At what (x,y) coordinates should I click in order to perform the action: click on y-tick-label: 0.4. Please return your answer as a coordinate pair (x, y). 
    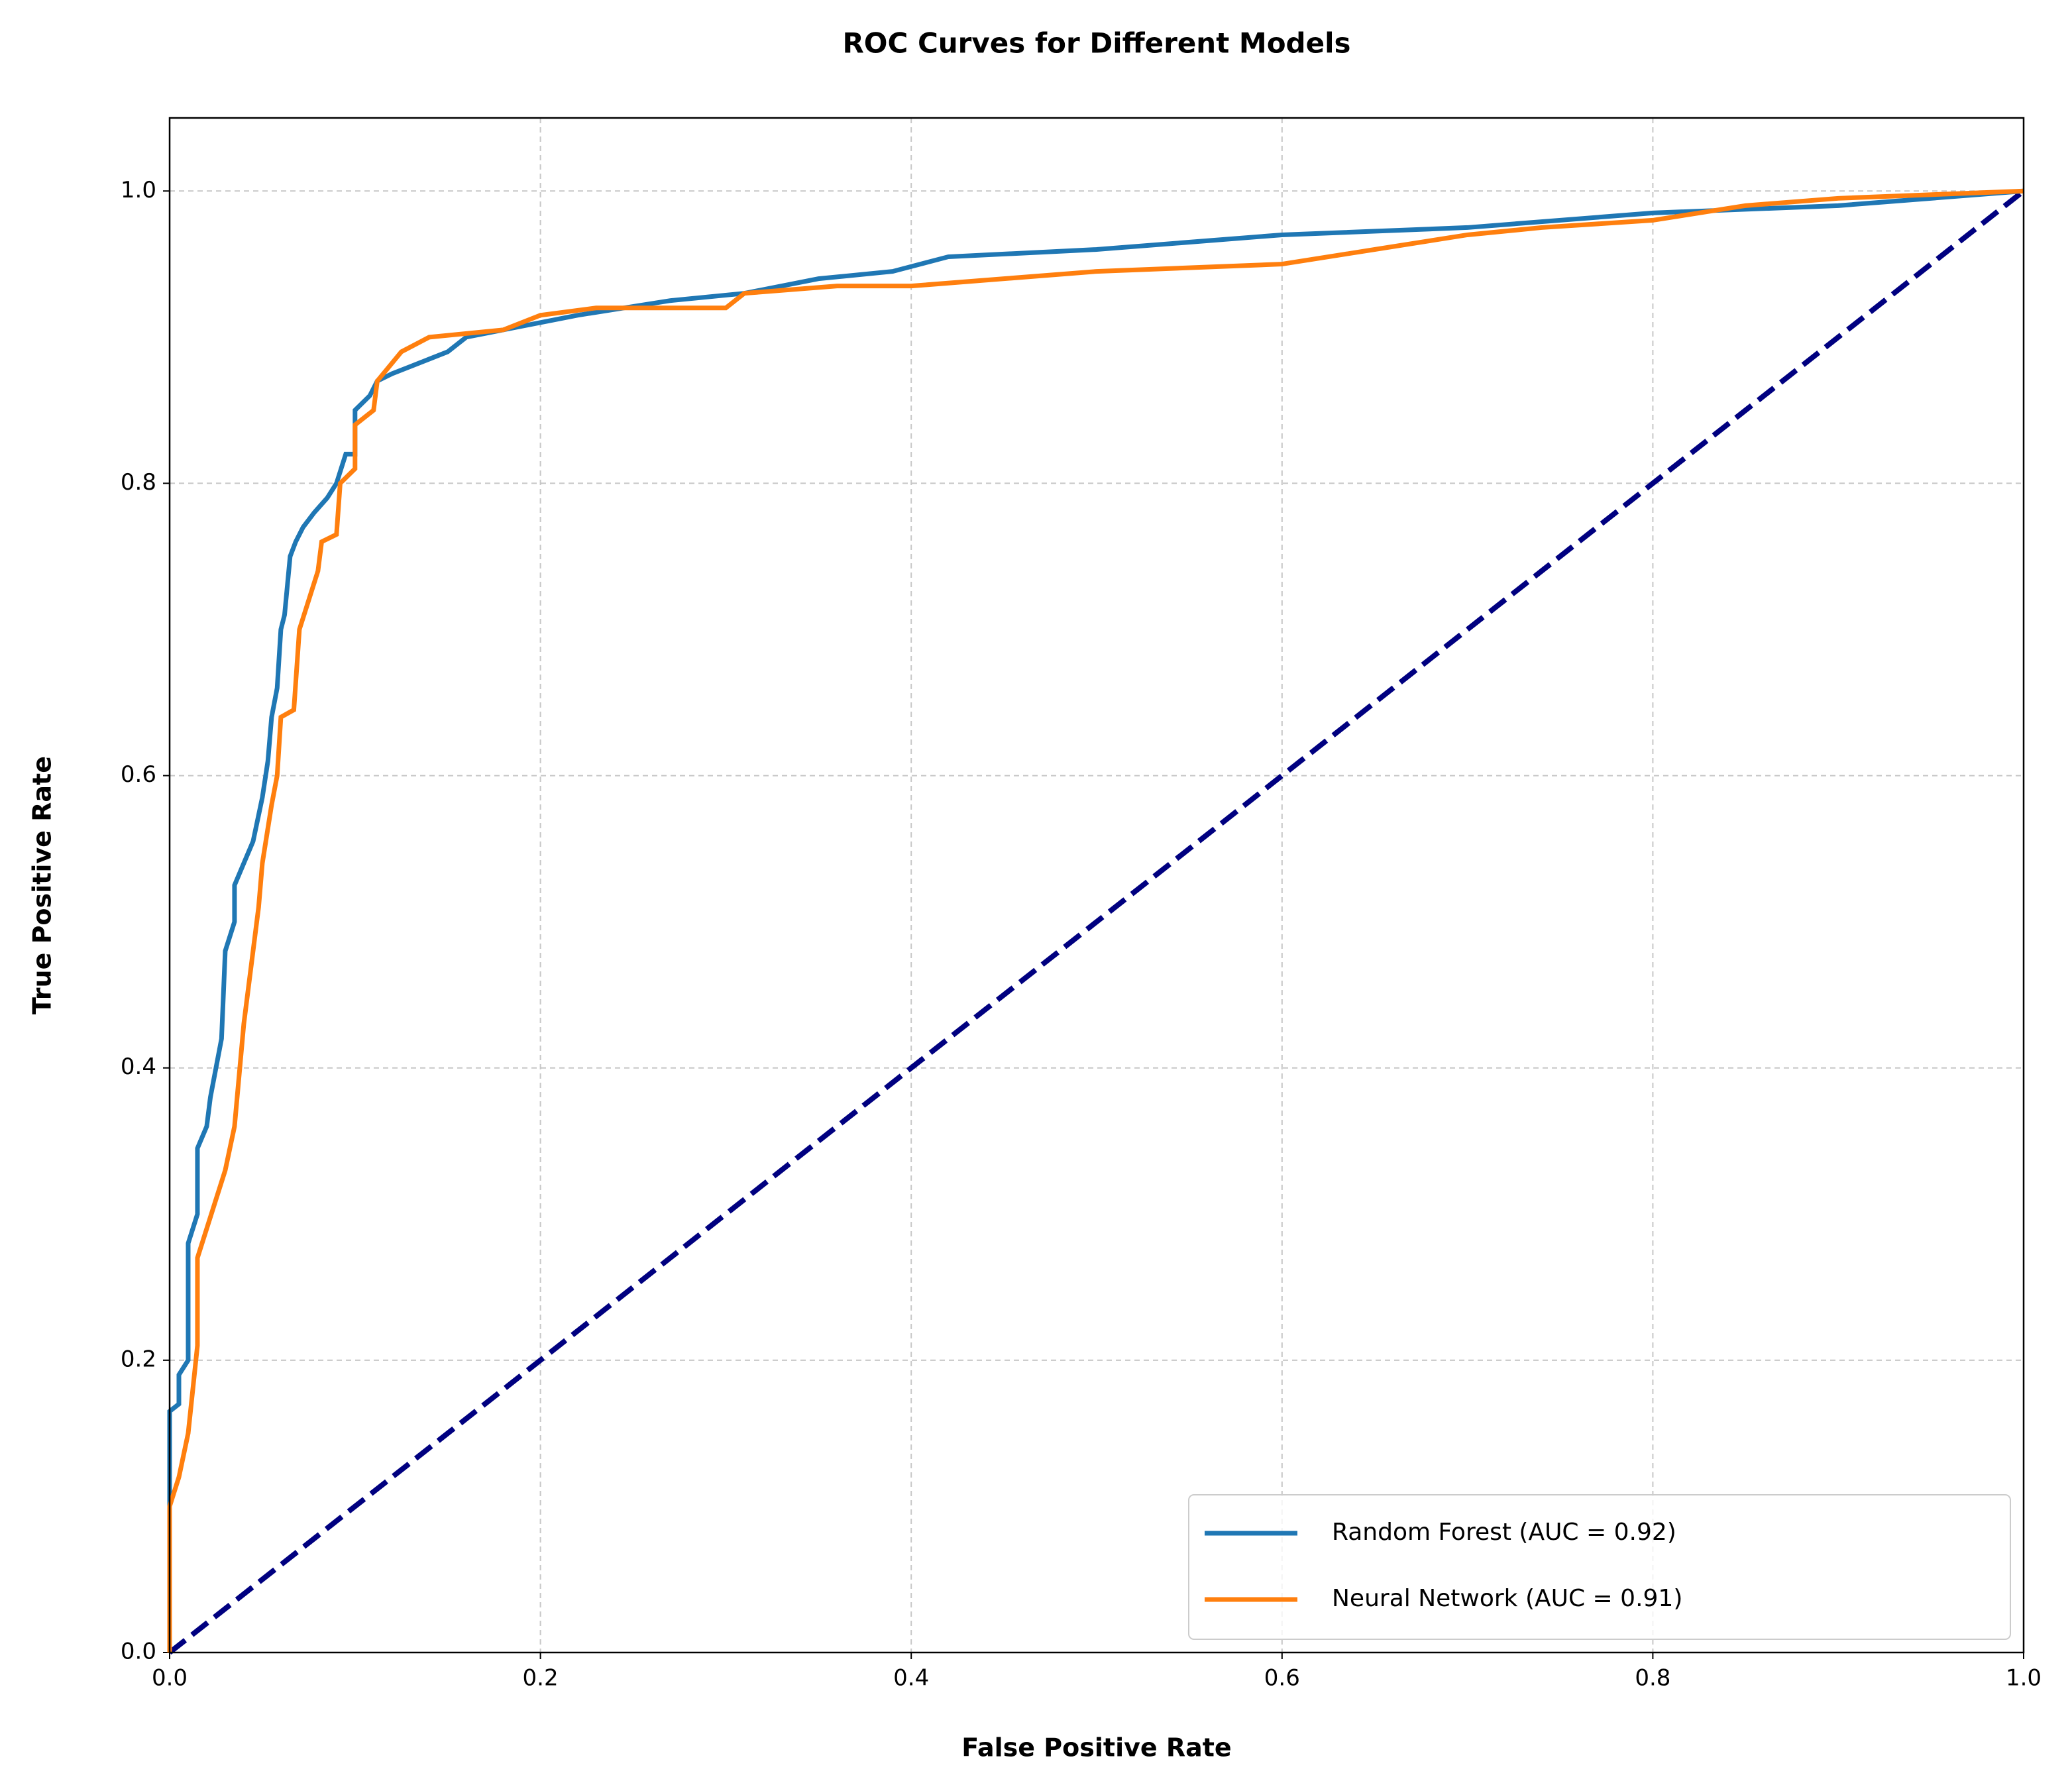
    Looking at the image, I should click on (138, 1067).